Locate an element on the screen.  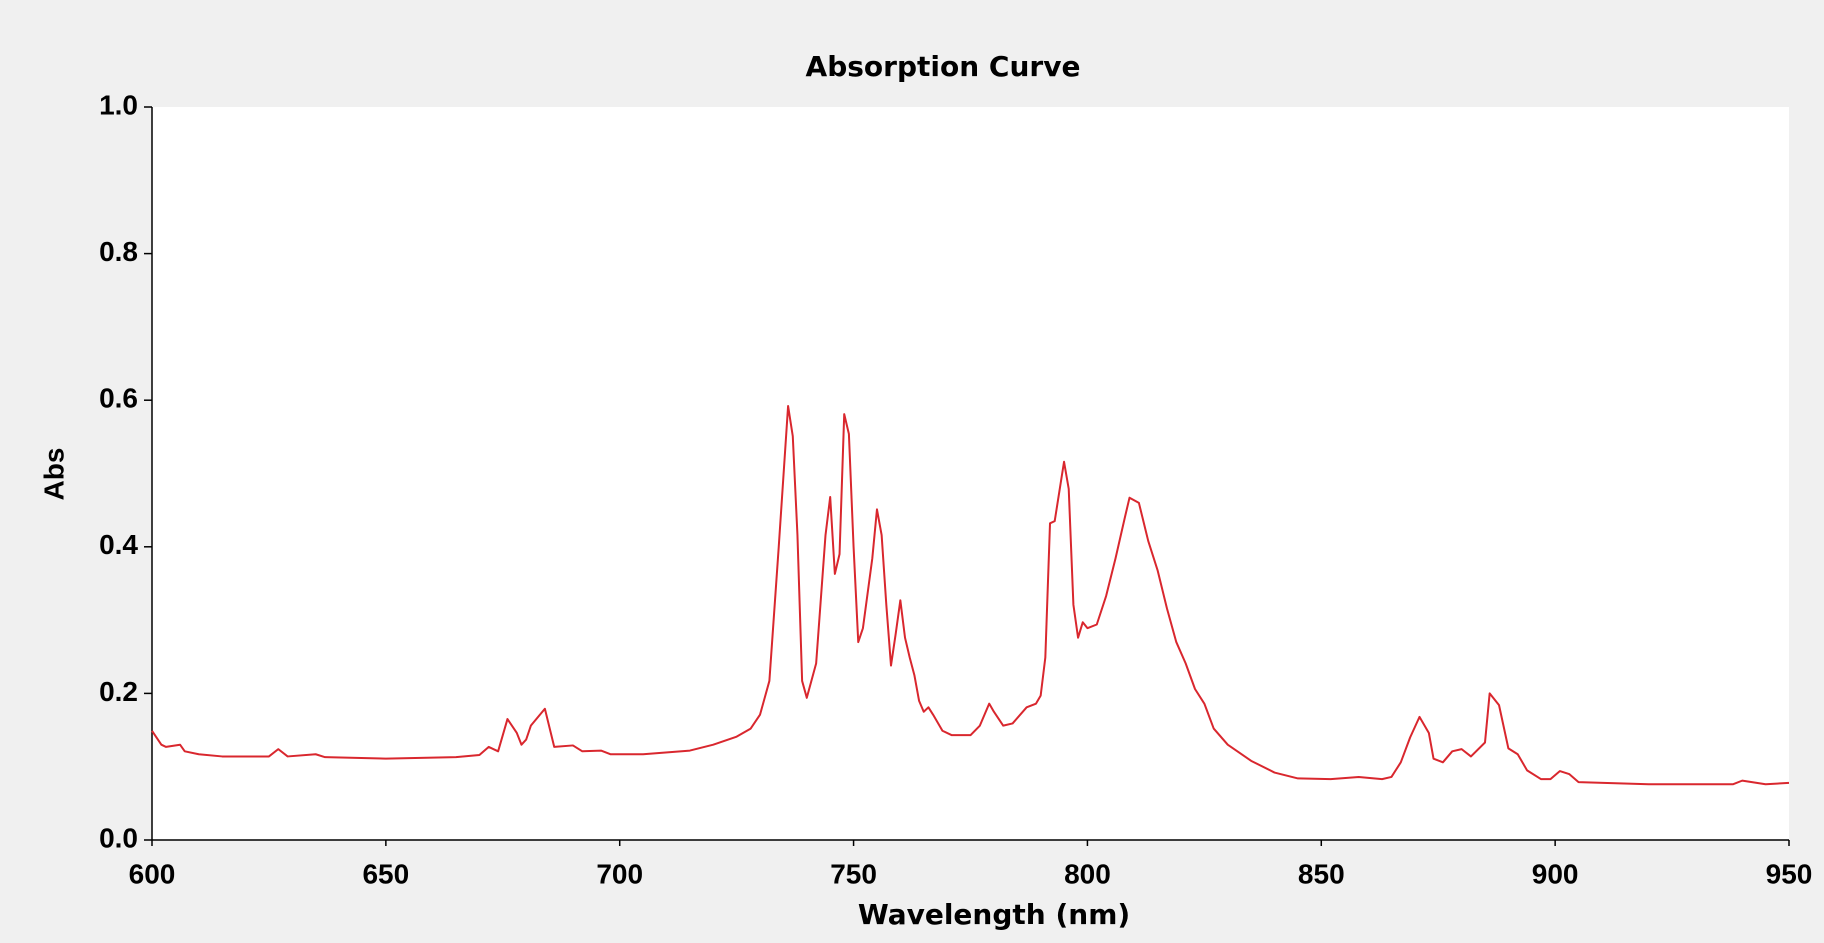
y-tick-label: 0.0 is located at coordinates (118, 837).